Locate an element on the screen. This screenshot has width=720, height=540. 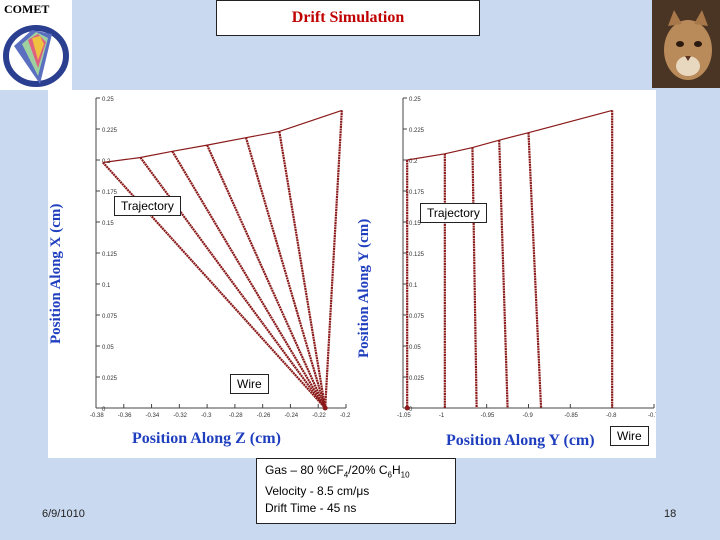
plot0-y-tick-label: 0.1 is located at coordinates (106, 286).